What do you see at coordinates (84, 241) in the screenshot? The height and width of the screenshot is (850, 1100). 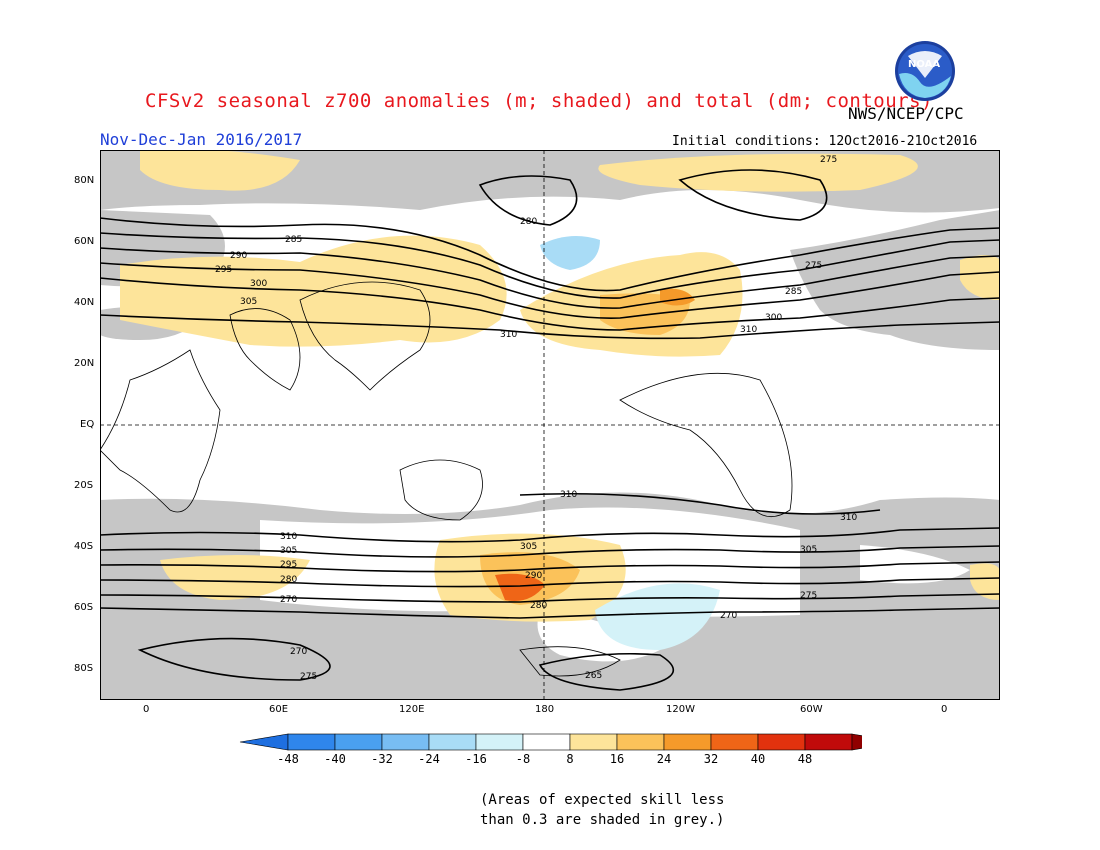 I see `lat-label: 60N` at bounding box center [84, 241].